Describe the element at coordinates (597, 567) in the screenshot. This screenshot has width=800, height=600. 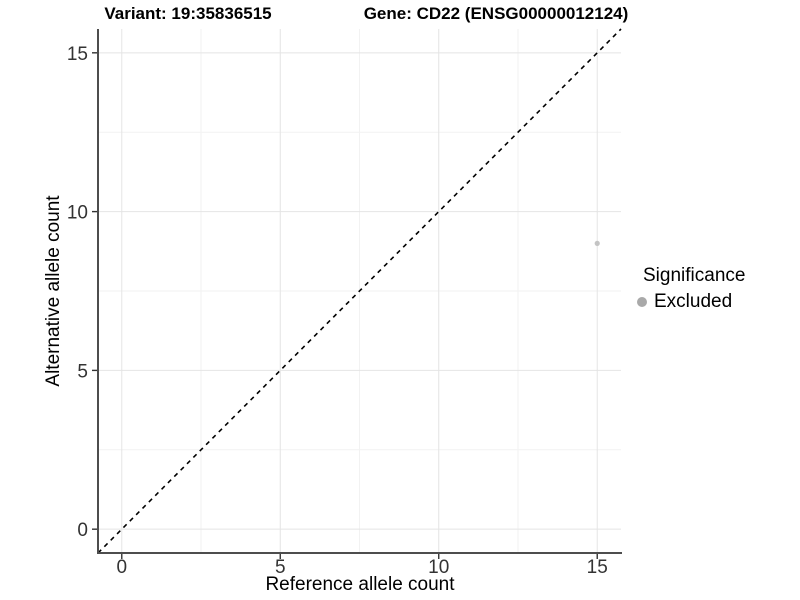
I see `x-tick-label: 15` at that location.